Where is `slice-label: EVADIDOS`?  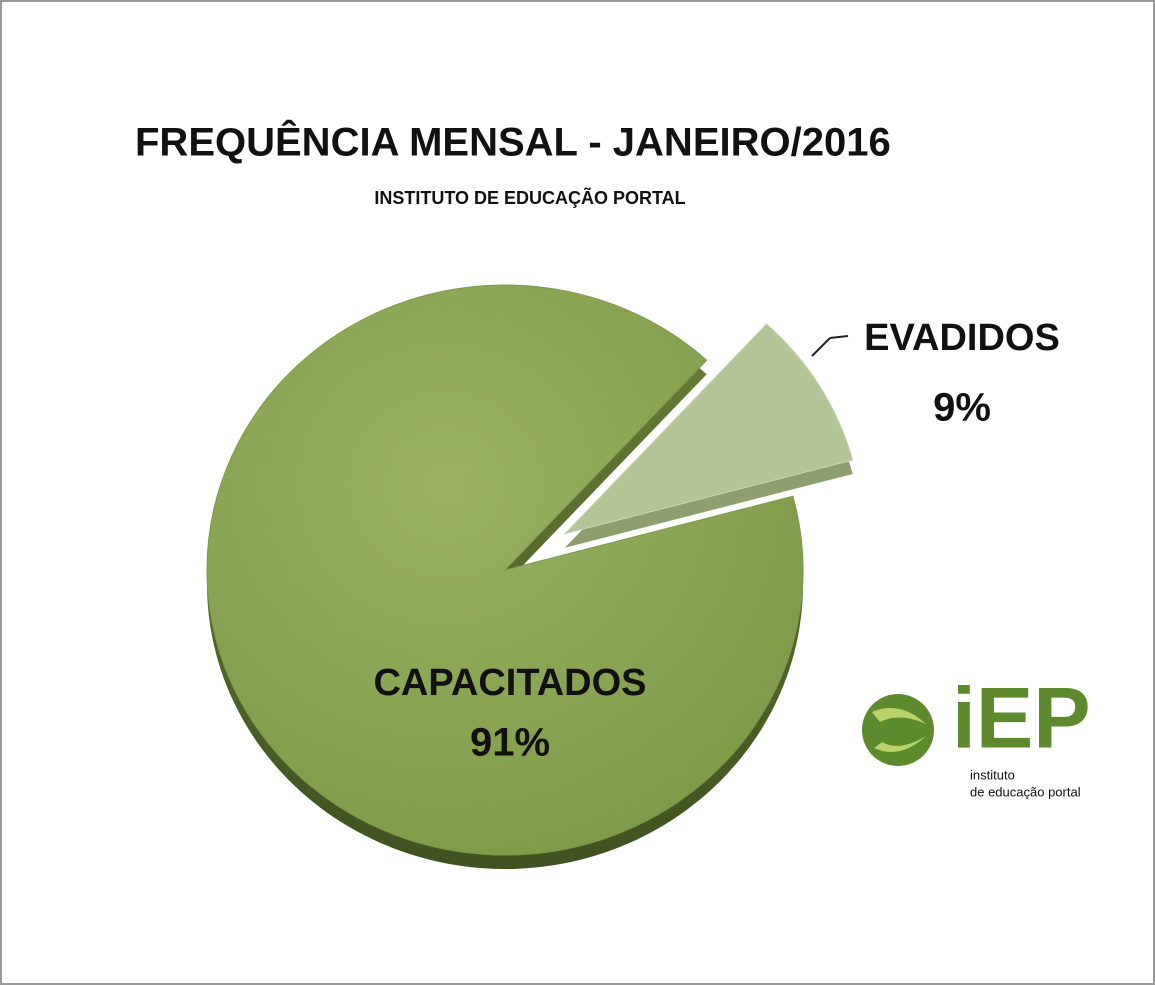 slice-label: EVADIDOS is located at coordinates (962, 338).